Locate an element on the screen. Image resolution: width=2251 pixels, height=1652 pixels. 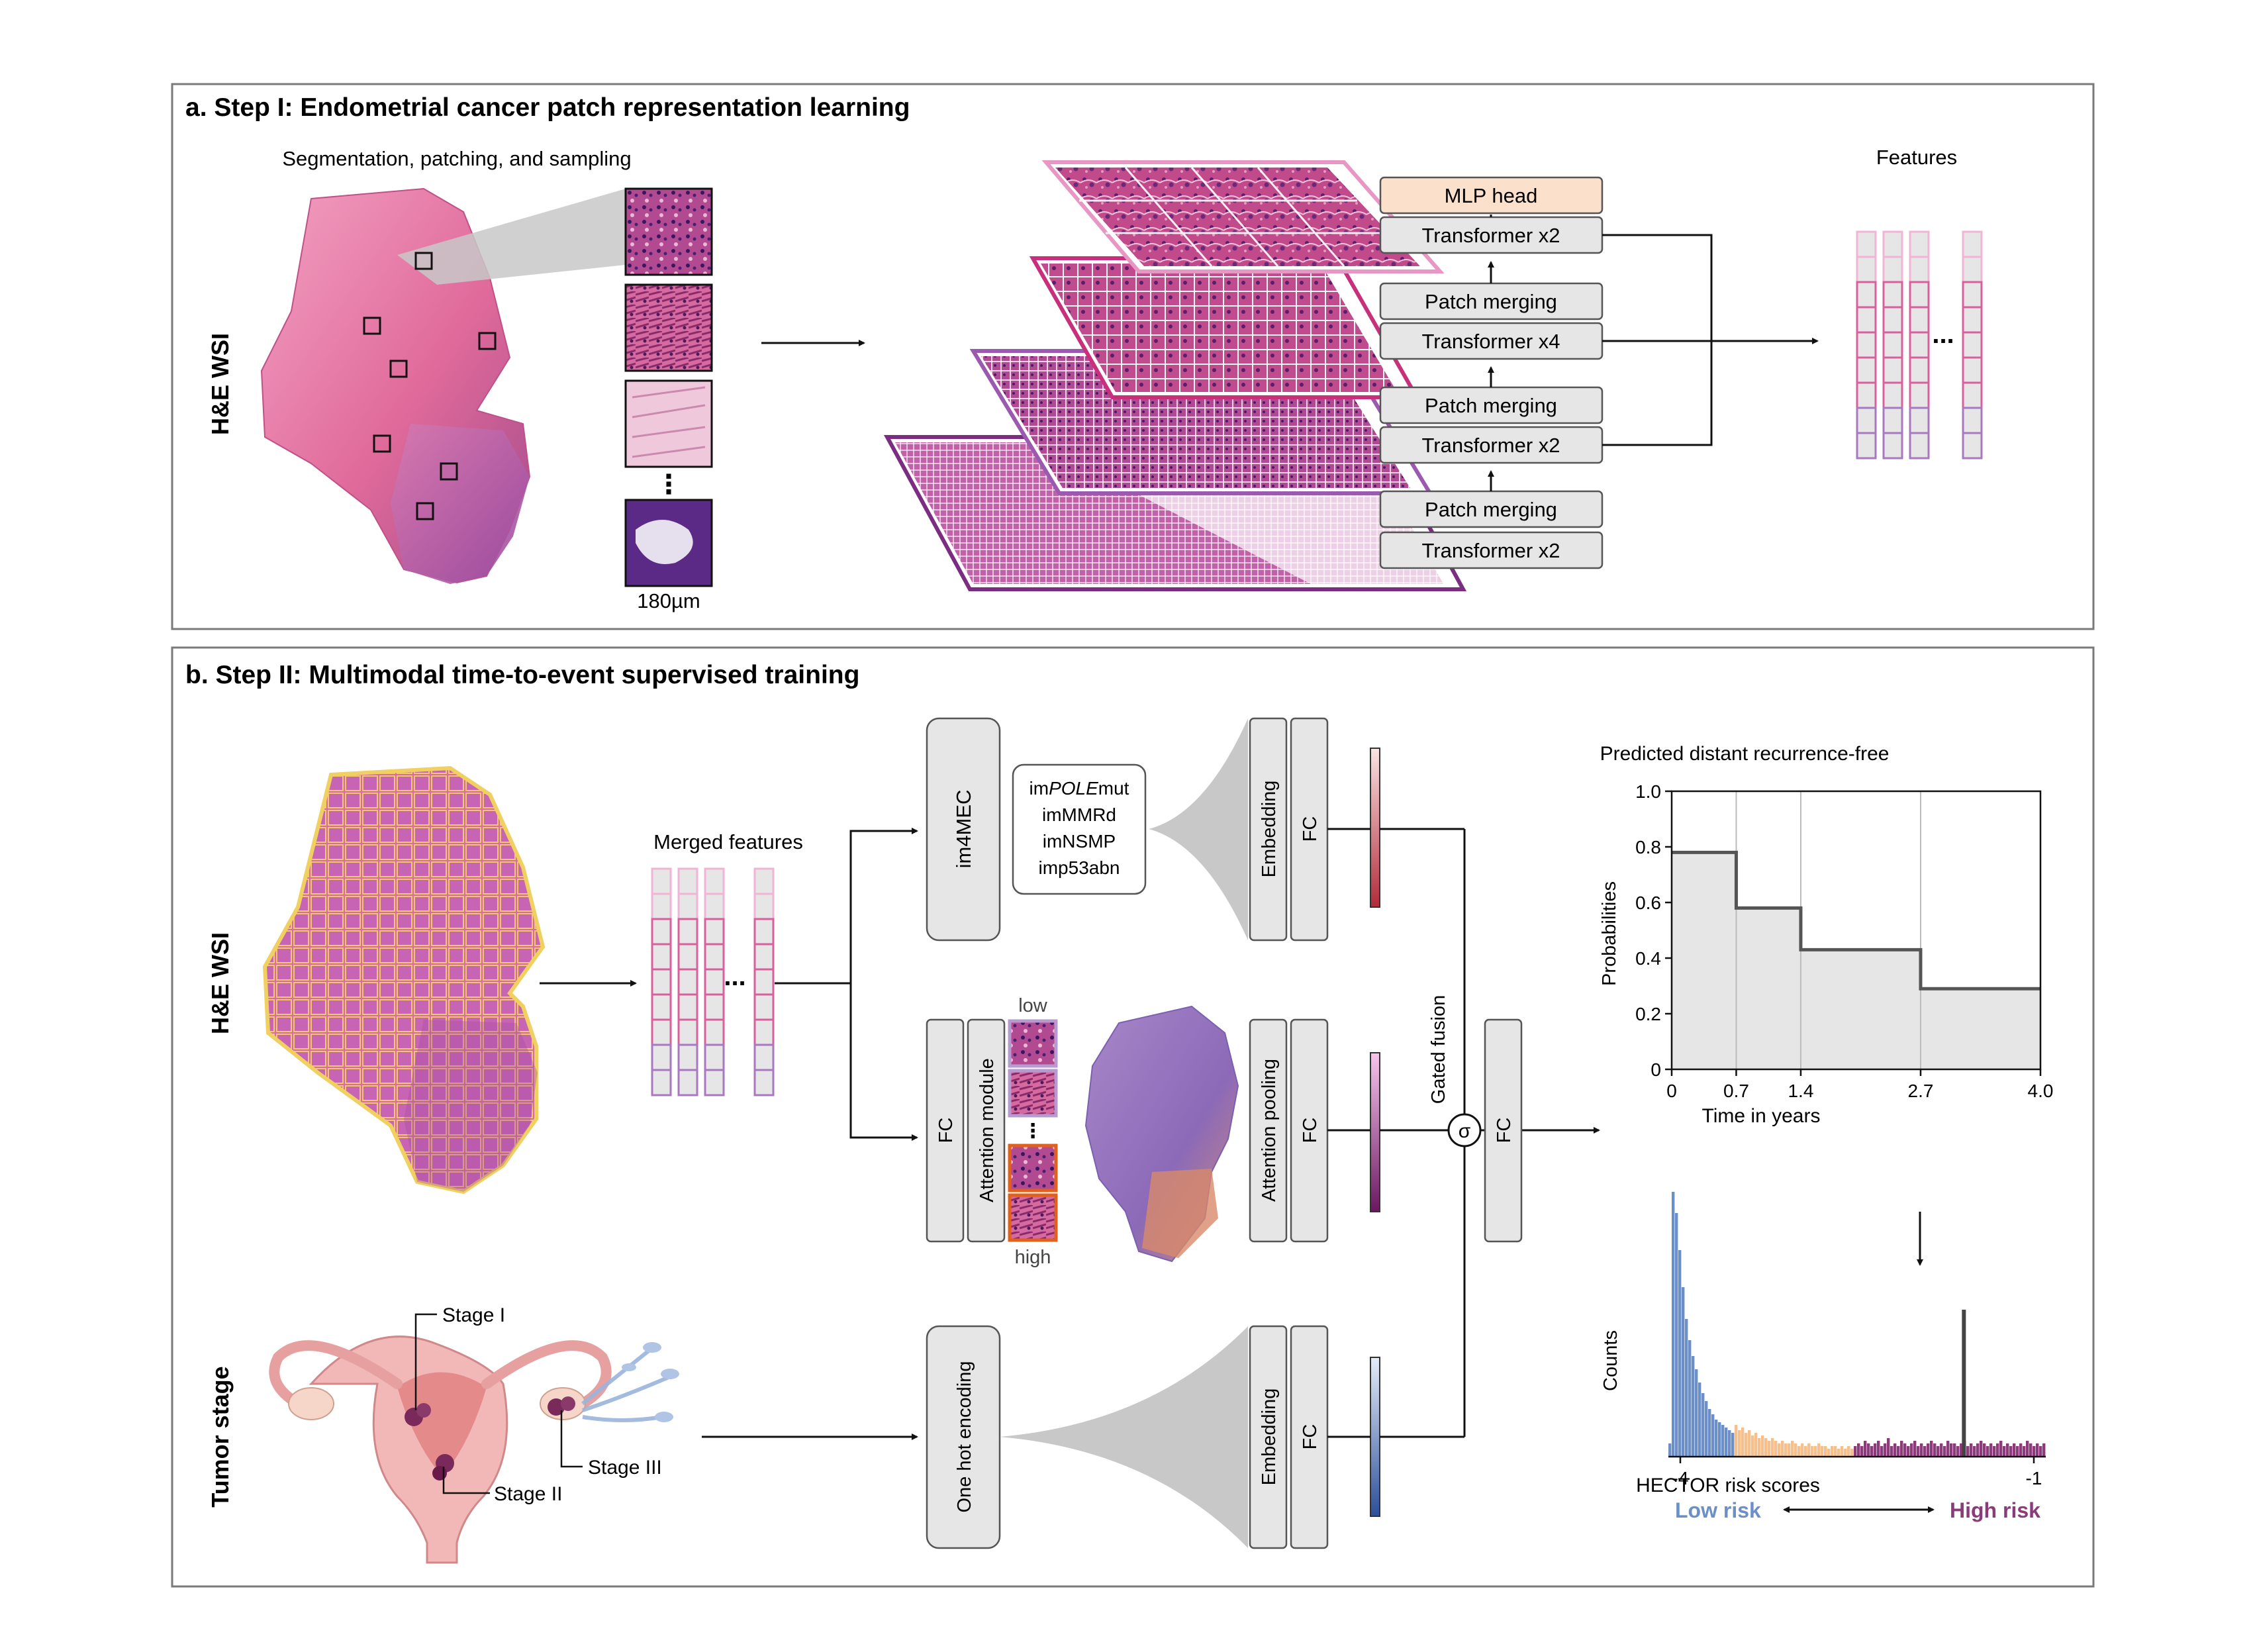
attention-pooling-block is located at coordinates (1269, 1130).